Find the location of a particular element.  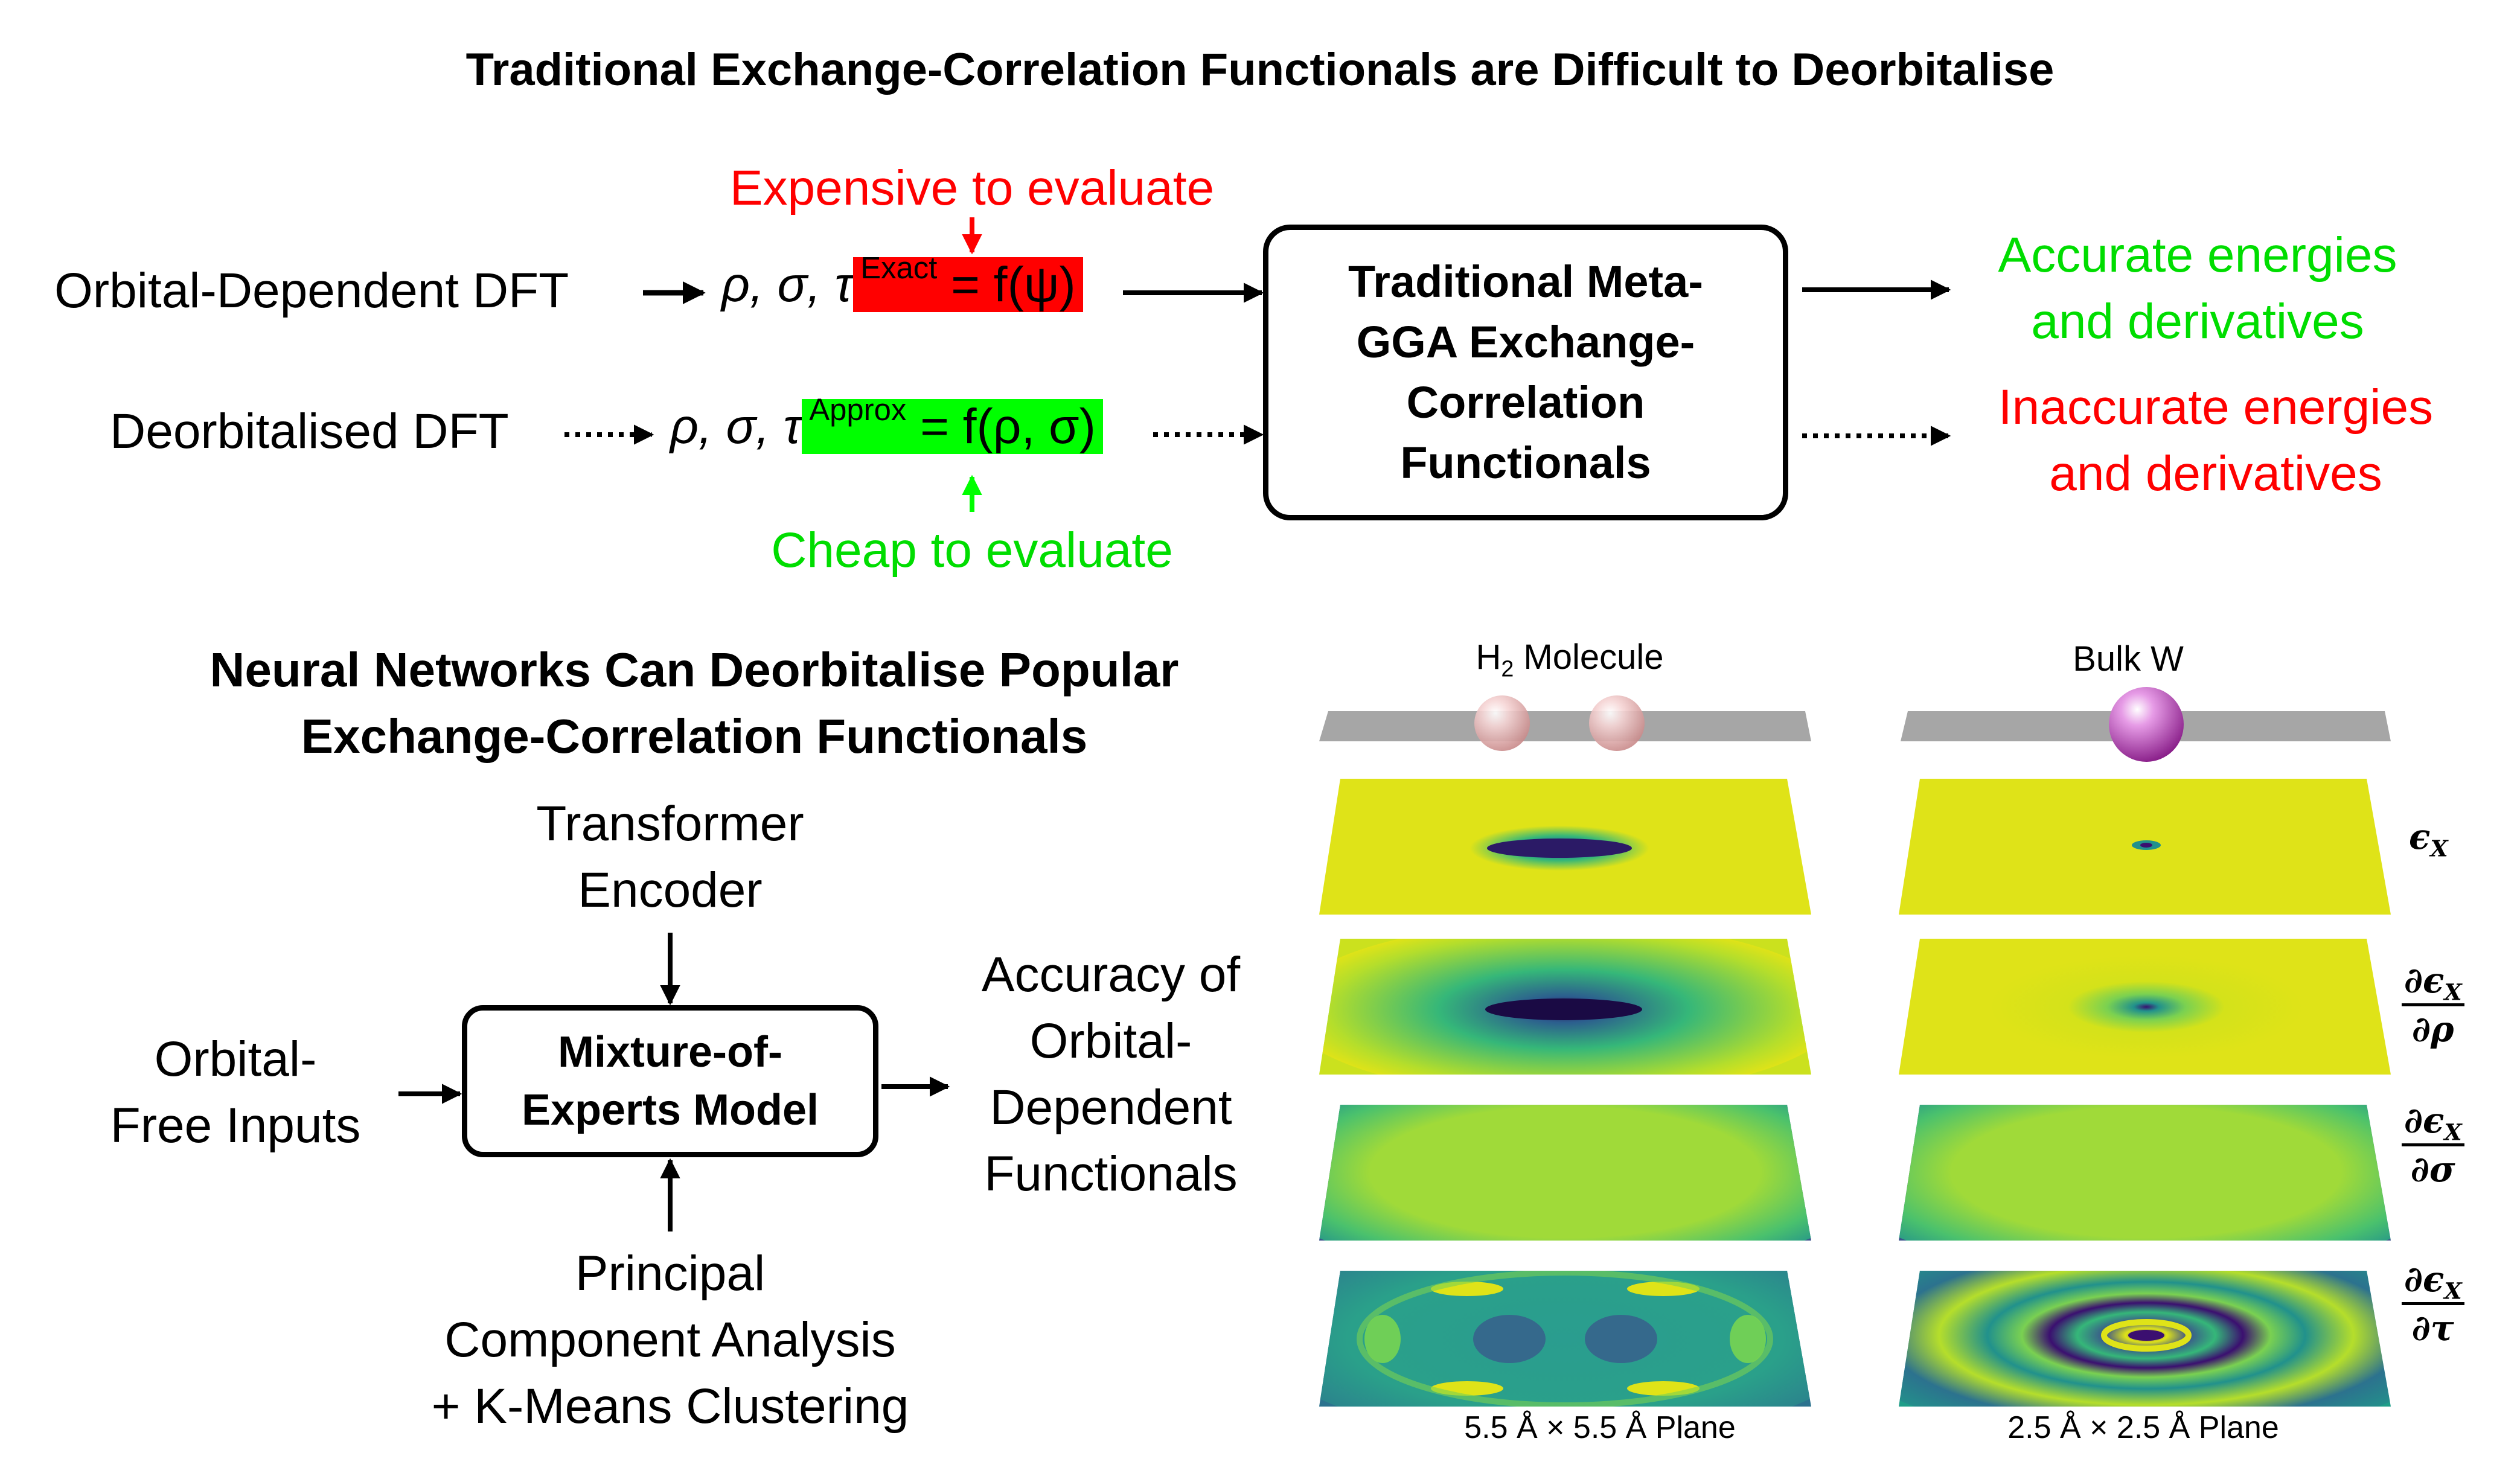

approx-vars-prefix: ρ, σ, τ is located at coordinates (736, 426).